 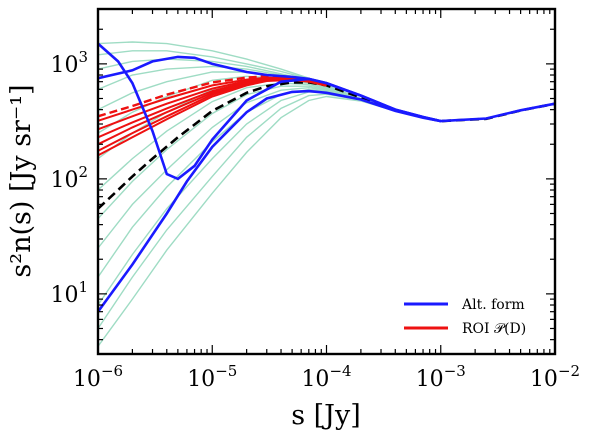 I want to click on x-tick-label: 10⁻³, so click(x=441, y=377).